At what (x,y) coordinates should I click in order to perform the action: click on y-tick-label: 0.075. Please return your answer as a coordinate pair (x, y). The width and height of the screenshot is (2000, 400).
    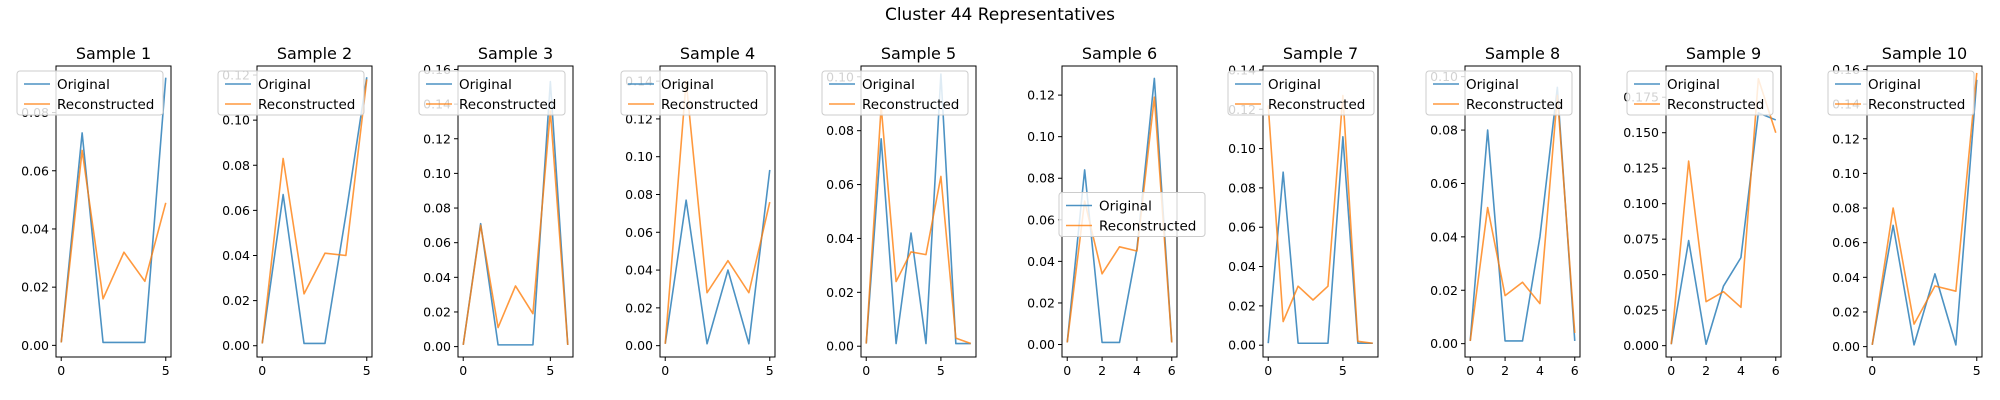
    Looking at the image, I should click on (1641, 239).